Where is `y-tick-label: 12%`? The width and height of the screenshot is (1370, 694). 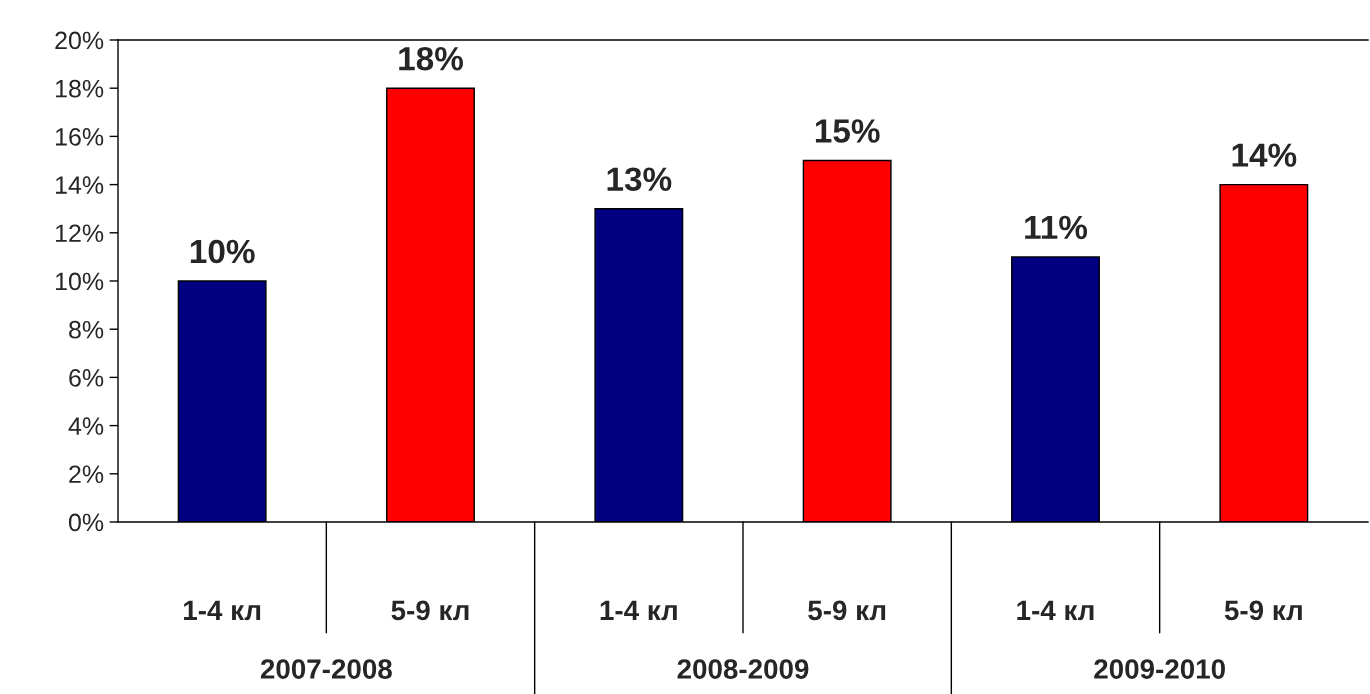 y-tick-label: 12% is located at coordinates (79, 233).